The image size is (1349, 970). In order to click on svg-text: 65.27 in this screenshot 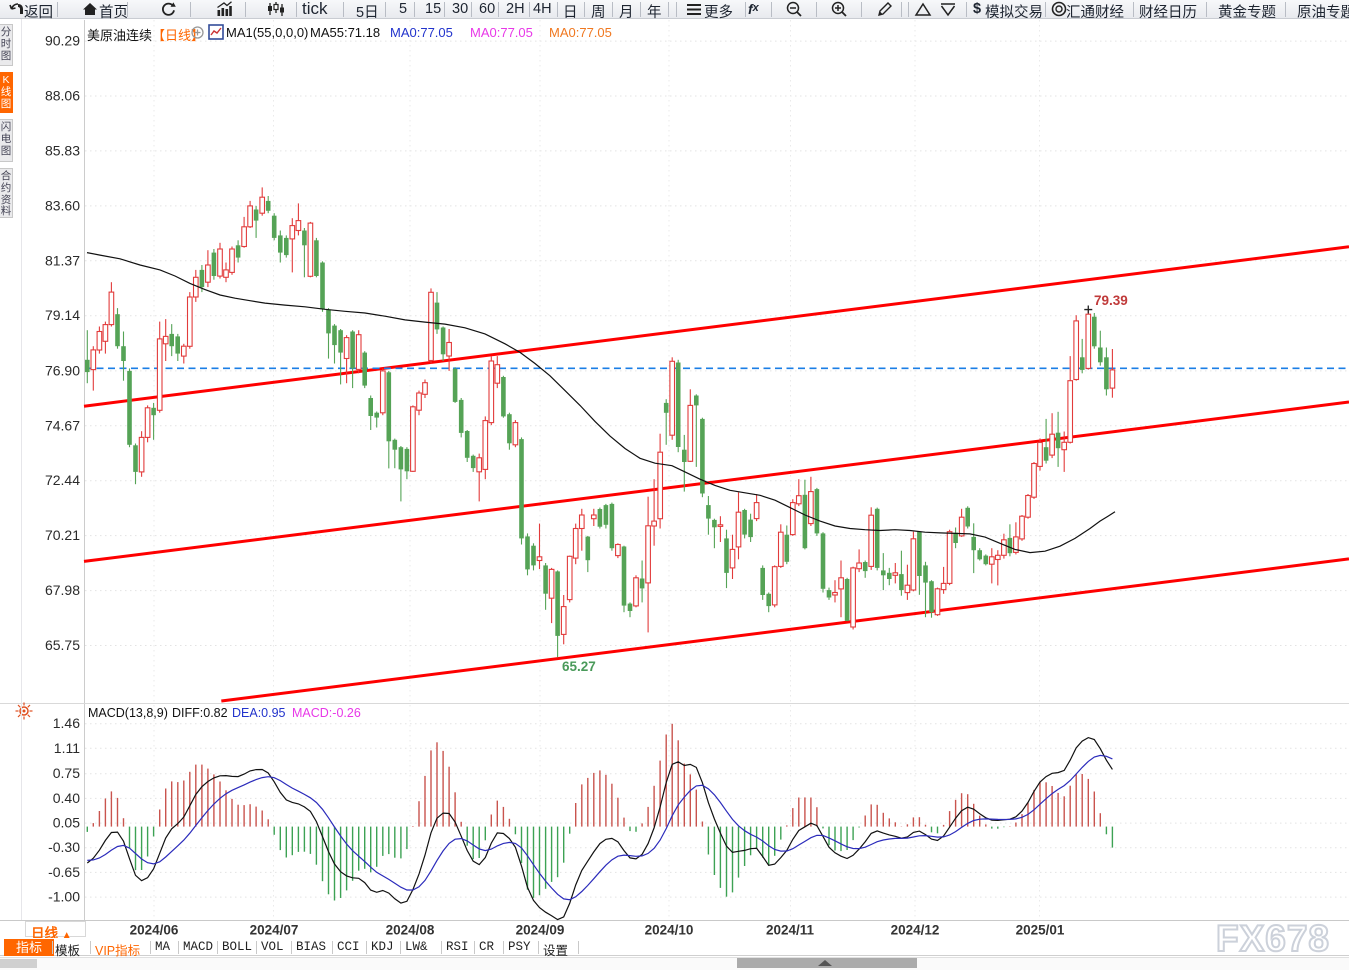, I will do `click(579, 666)`.